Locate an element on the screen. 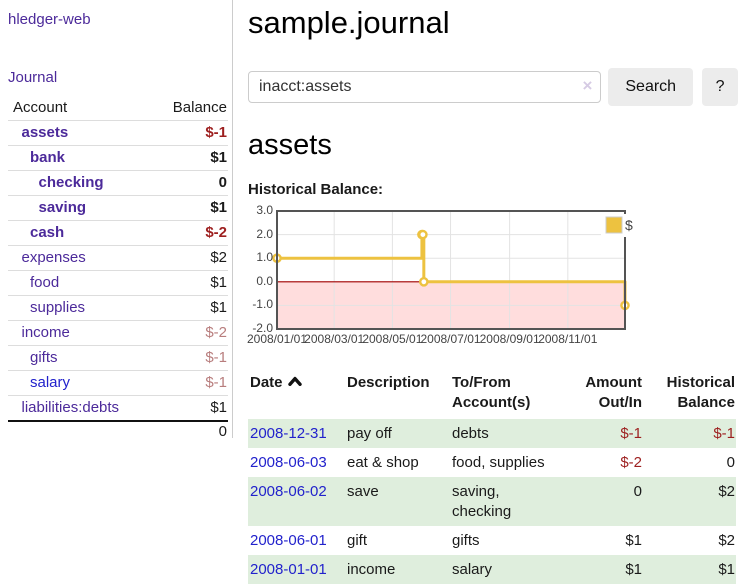 The image size is (742, 584). transaction-date-link: 2008-12-31 is located at coordinates (288, 433).